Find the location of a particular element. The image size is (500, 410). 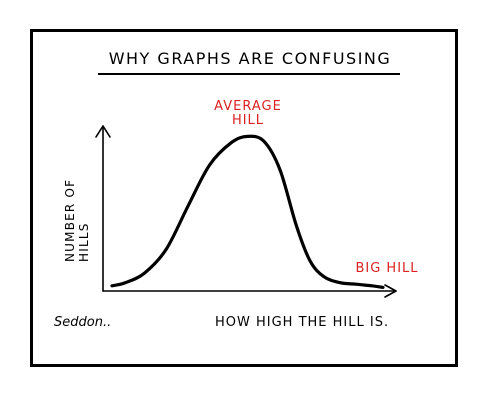

x-axis-arrow is located at coordinates (390, 291).